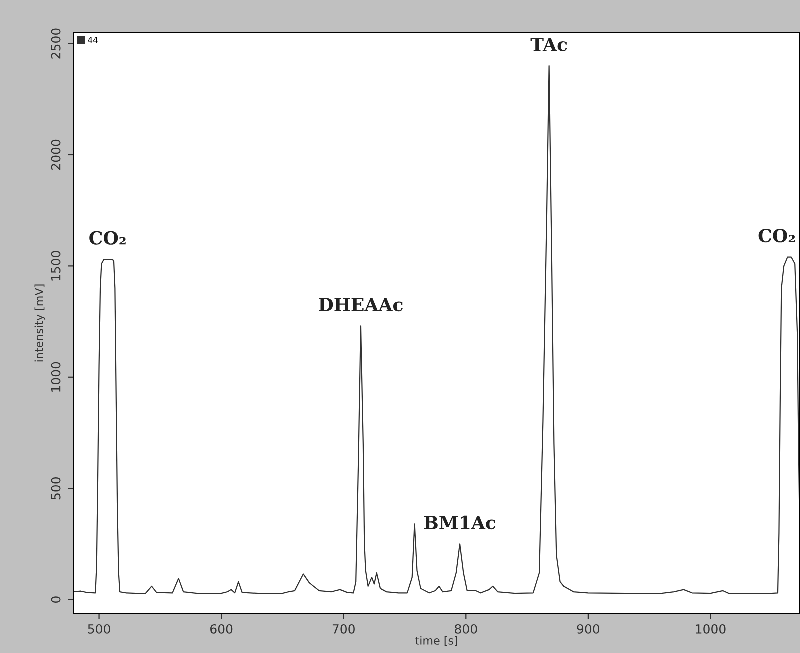  Describe the element at coordinates (437, 641) in the screenshot. I see `x-axis-title: time [s]` at that location.